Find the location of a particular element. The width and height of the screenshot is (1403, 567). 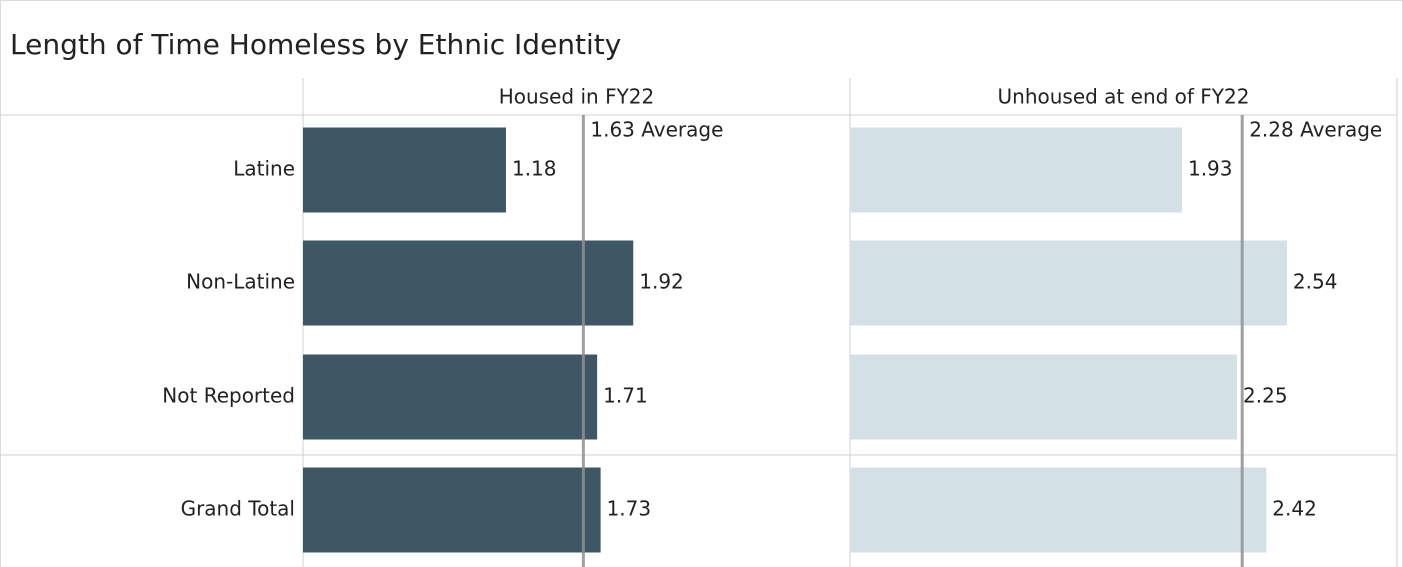

reference-label: 2.28 Average is located at coordinates (1315, 130).